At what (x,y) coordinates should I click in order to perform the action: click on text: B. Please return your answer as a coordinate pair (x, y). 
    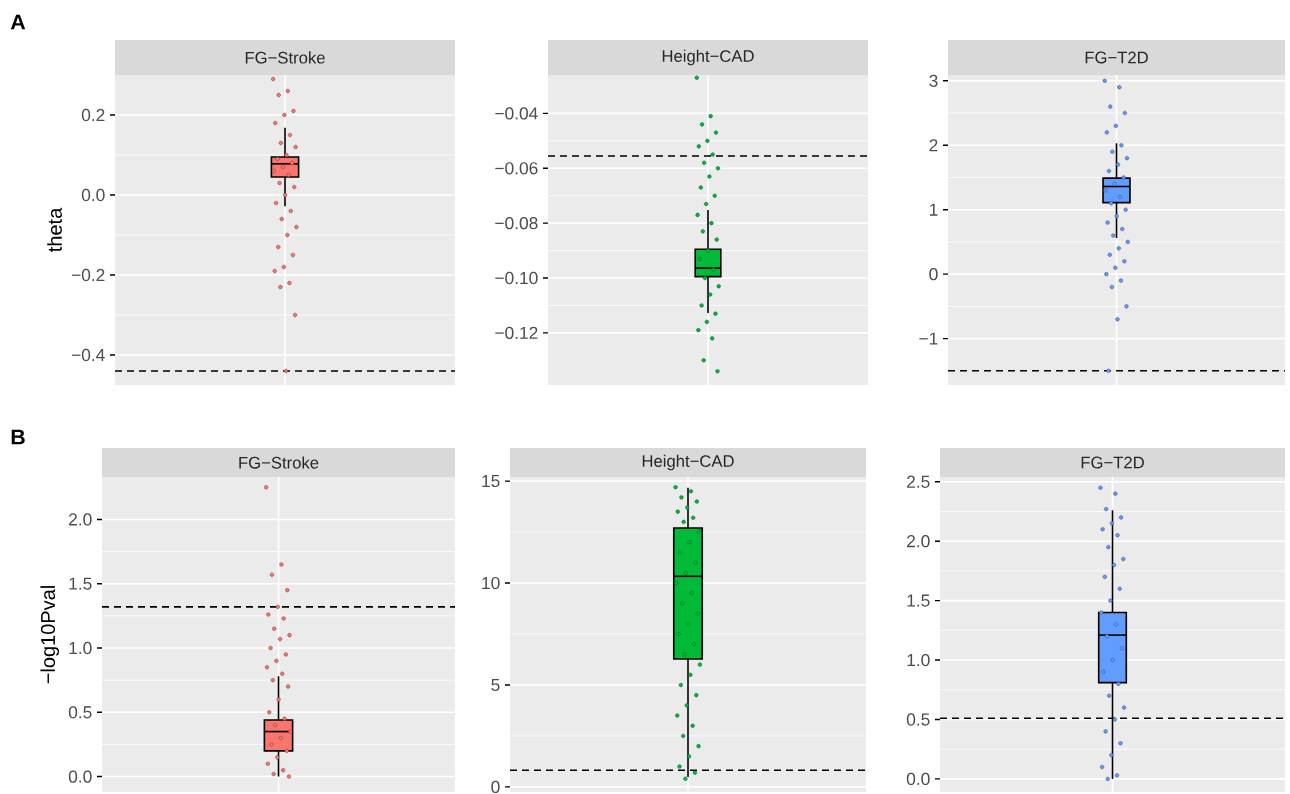
    Looking at the image, I should click on (18, 437).